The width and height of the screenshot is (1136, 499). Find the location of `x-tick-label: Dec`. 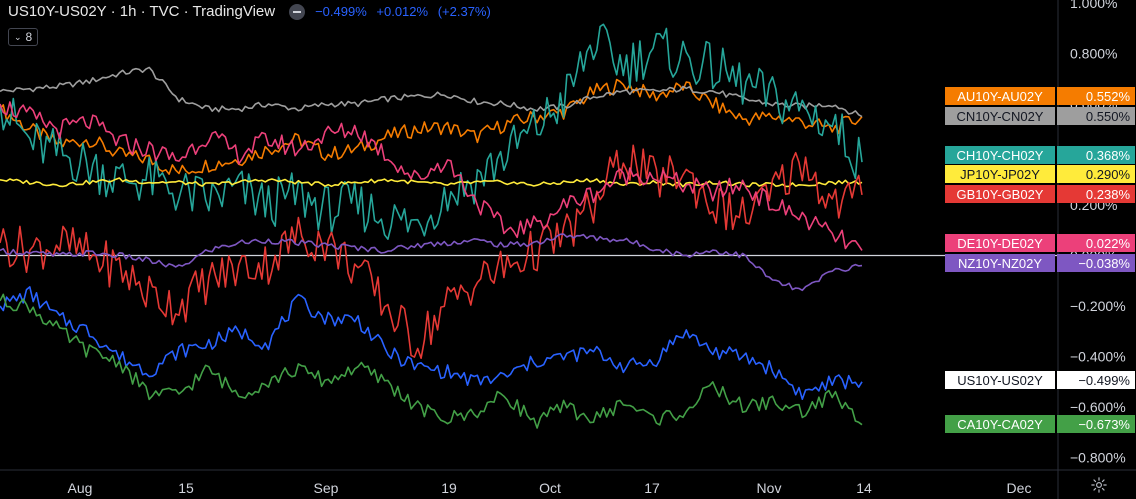

x-tick-label: Dec is located at coordinates (1019, 488).